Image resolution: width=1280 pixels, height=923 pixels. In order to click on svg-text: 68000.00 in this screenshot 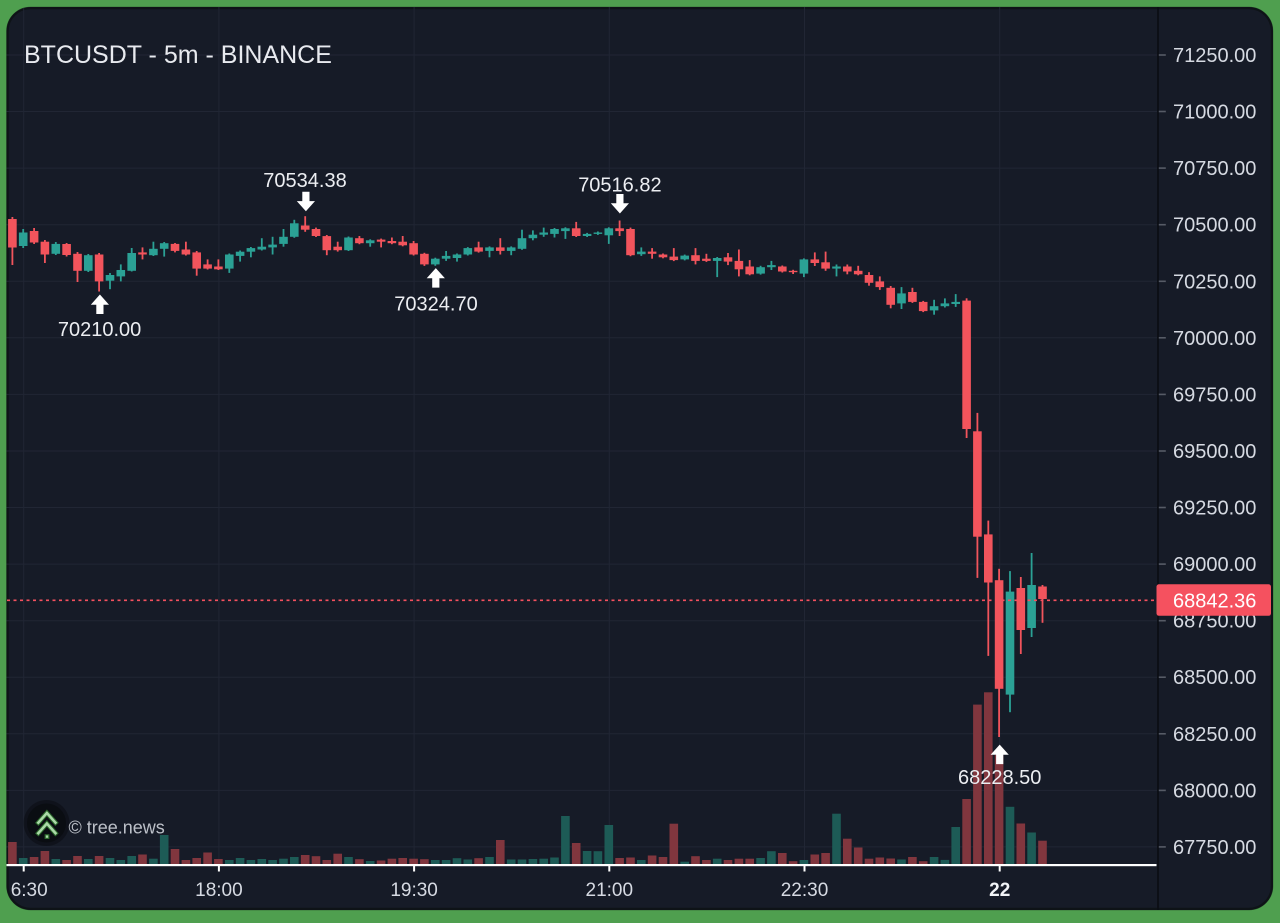, I will do `click(1214, 791)`.